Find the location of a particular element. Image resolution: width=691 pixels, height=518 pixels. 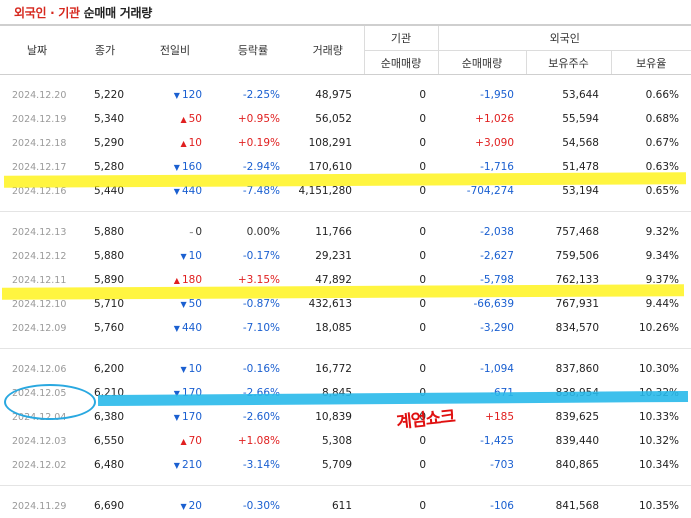

cell-foreign-net: -703 is located at coordinates (482, 465).